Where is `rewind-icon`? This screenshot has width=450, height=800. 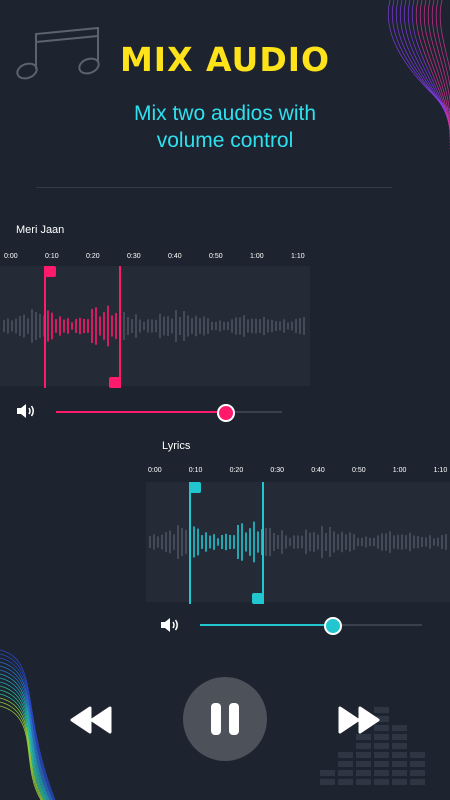
rewind-icon is located at coordinates (91, 720).